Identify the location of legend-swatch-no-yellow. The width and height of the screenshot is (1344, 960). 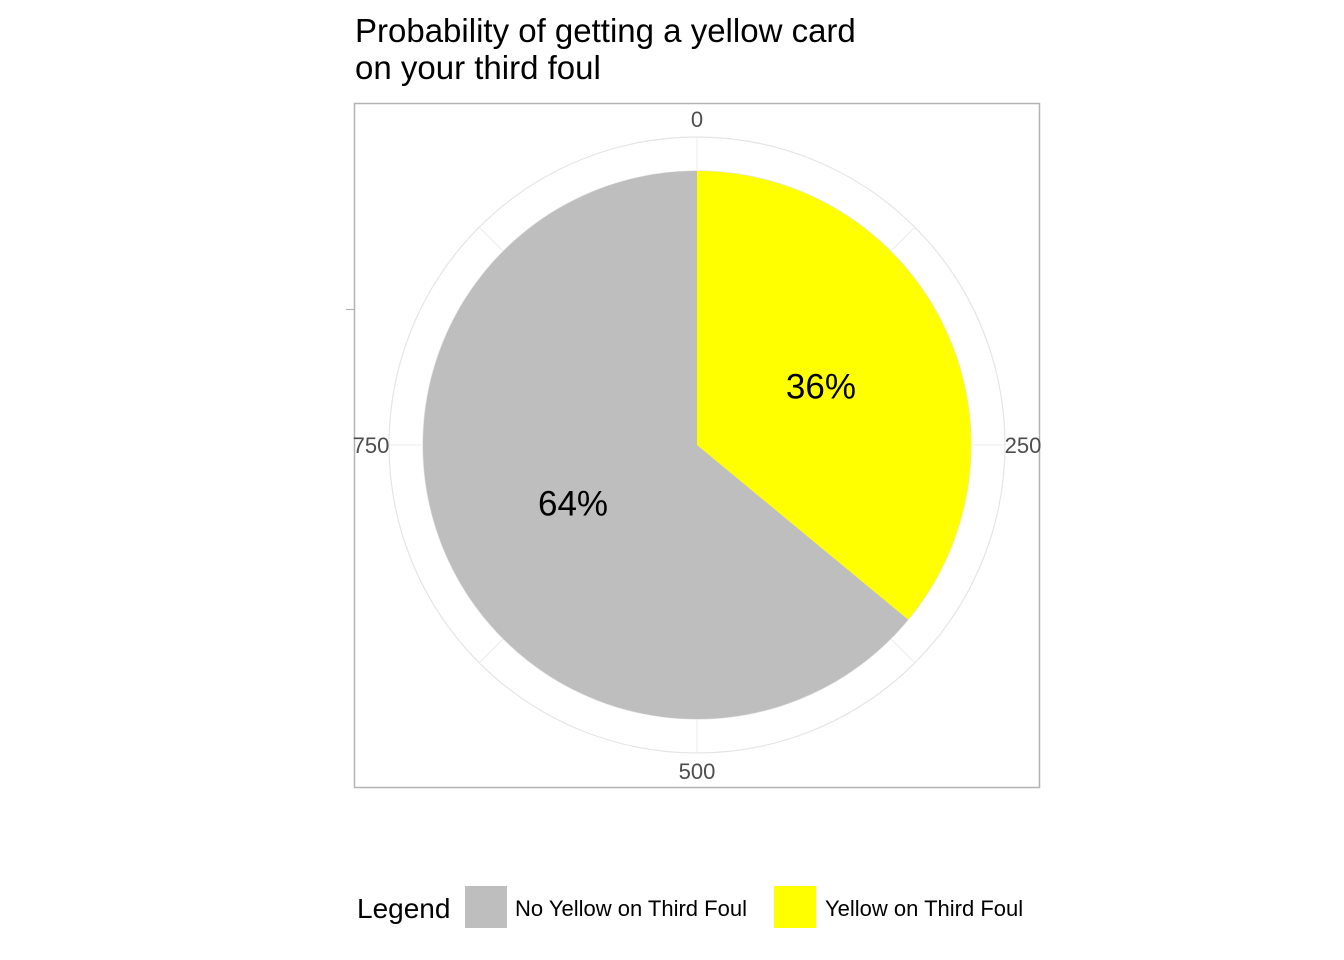
(486, 907).